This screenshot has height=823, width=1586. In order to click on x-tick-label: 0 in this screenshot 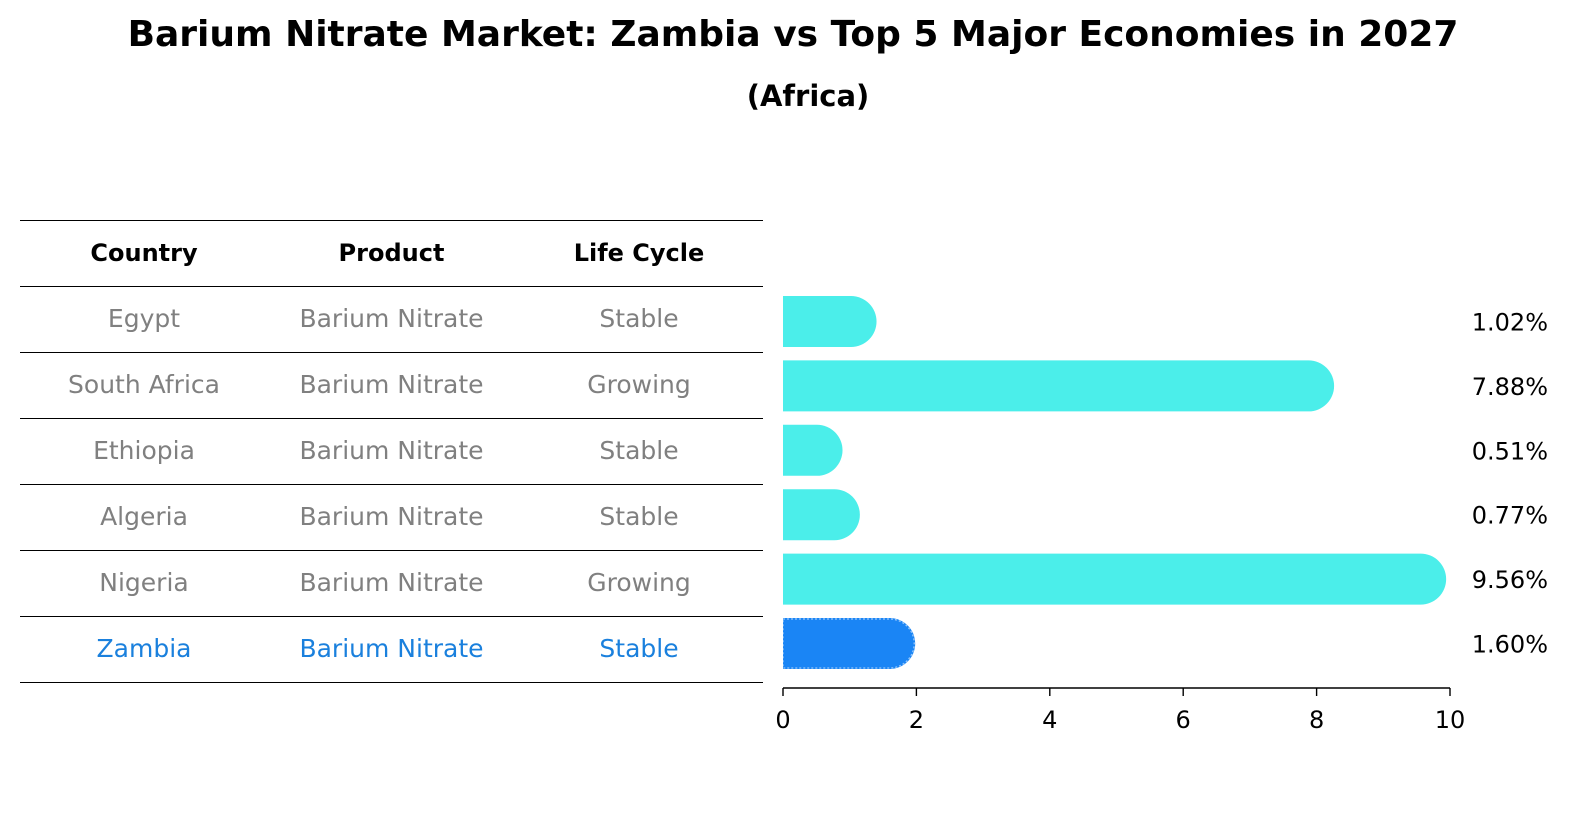, I will do `click(782, 720)`.